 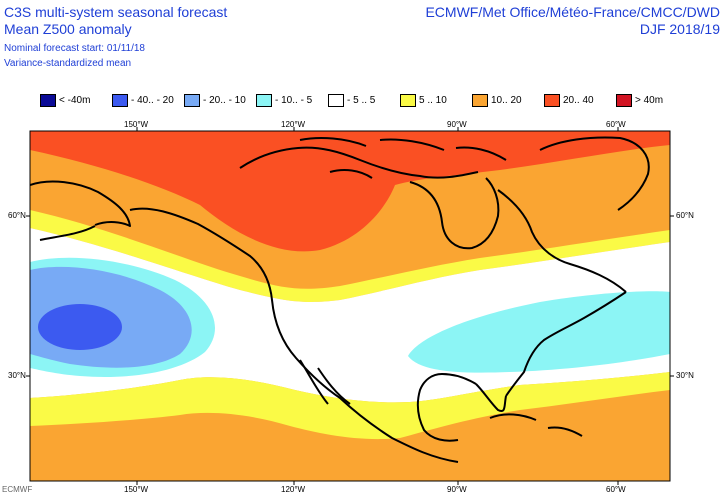 I want to click on legend-label: > 40m, so click(x=649, y=100).